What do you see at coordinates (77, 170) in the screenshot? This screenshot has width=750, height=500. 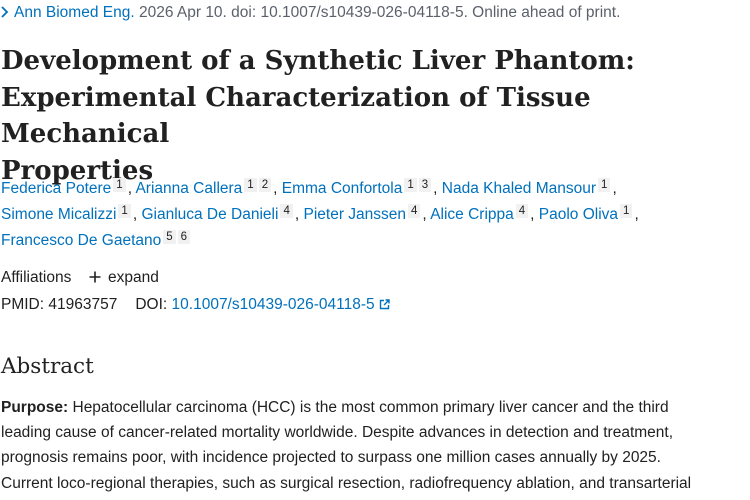 I see `title-line: Properties` at bounding box center [77, 170].